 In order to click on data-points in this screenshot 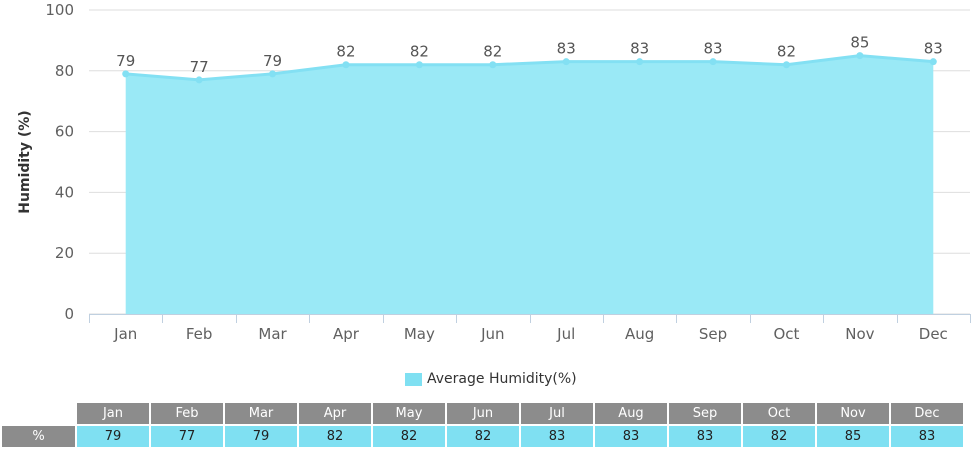, I will do `click(529, 68)`.